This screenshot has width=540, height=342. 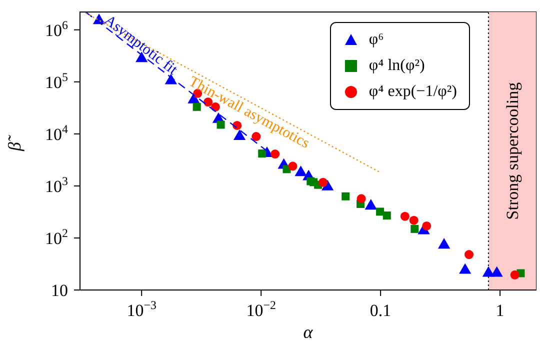 What do you see at coordinates (396, 65) in the screenshot?
I see `legend-label: φ⁴ ln(φ²)` at bounding box center [396, 65].